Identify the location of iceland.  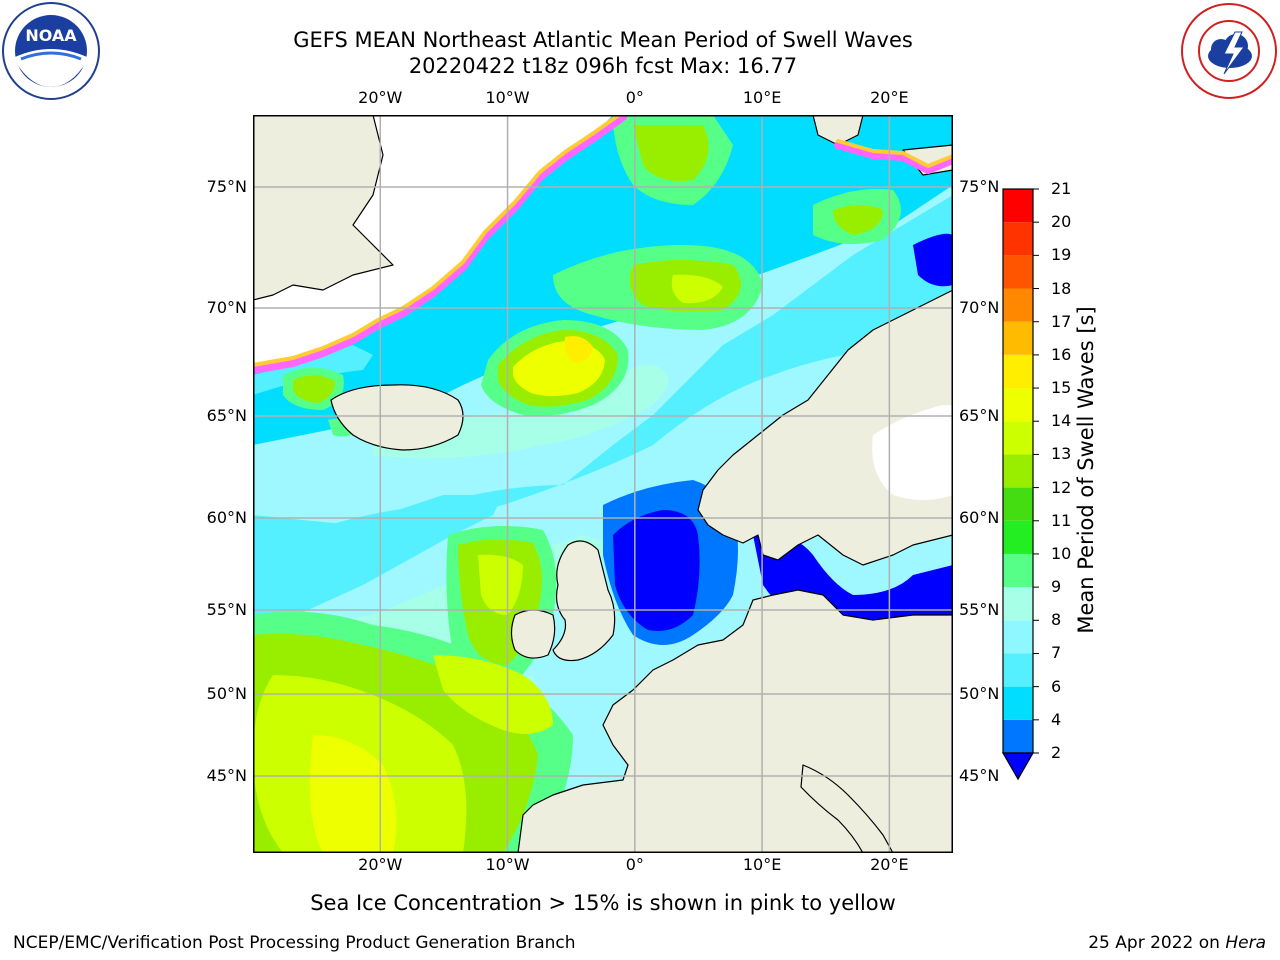
(397, 417).